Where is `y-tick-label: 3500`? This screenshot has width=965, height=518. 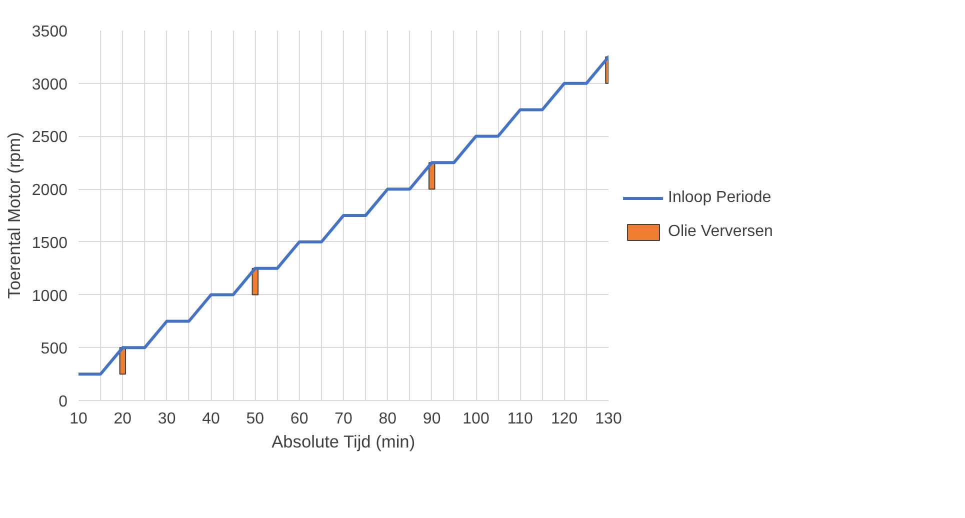
y-tick-label: 3500 is located at coordinates (50, 32).